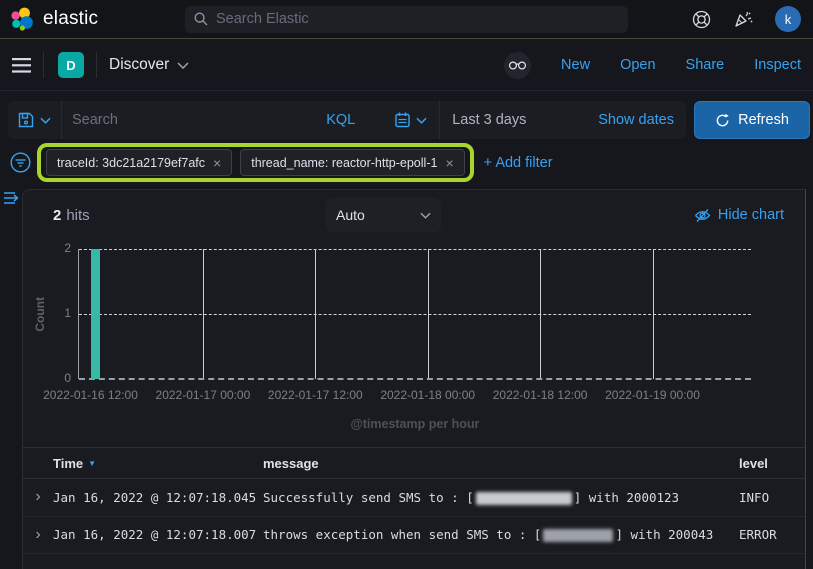 The width and height of the screenshot is (813, 569). What do you see at coordinates (75, 463) in the screenshot?
I see `time-column-header: Time ▼` at bounding box center [75, 463].